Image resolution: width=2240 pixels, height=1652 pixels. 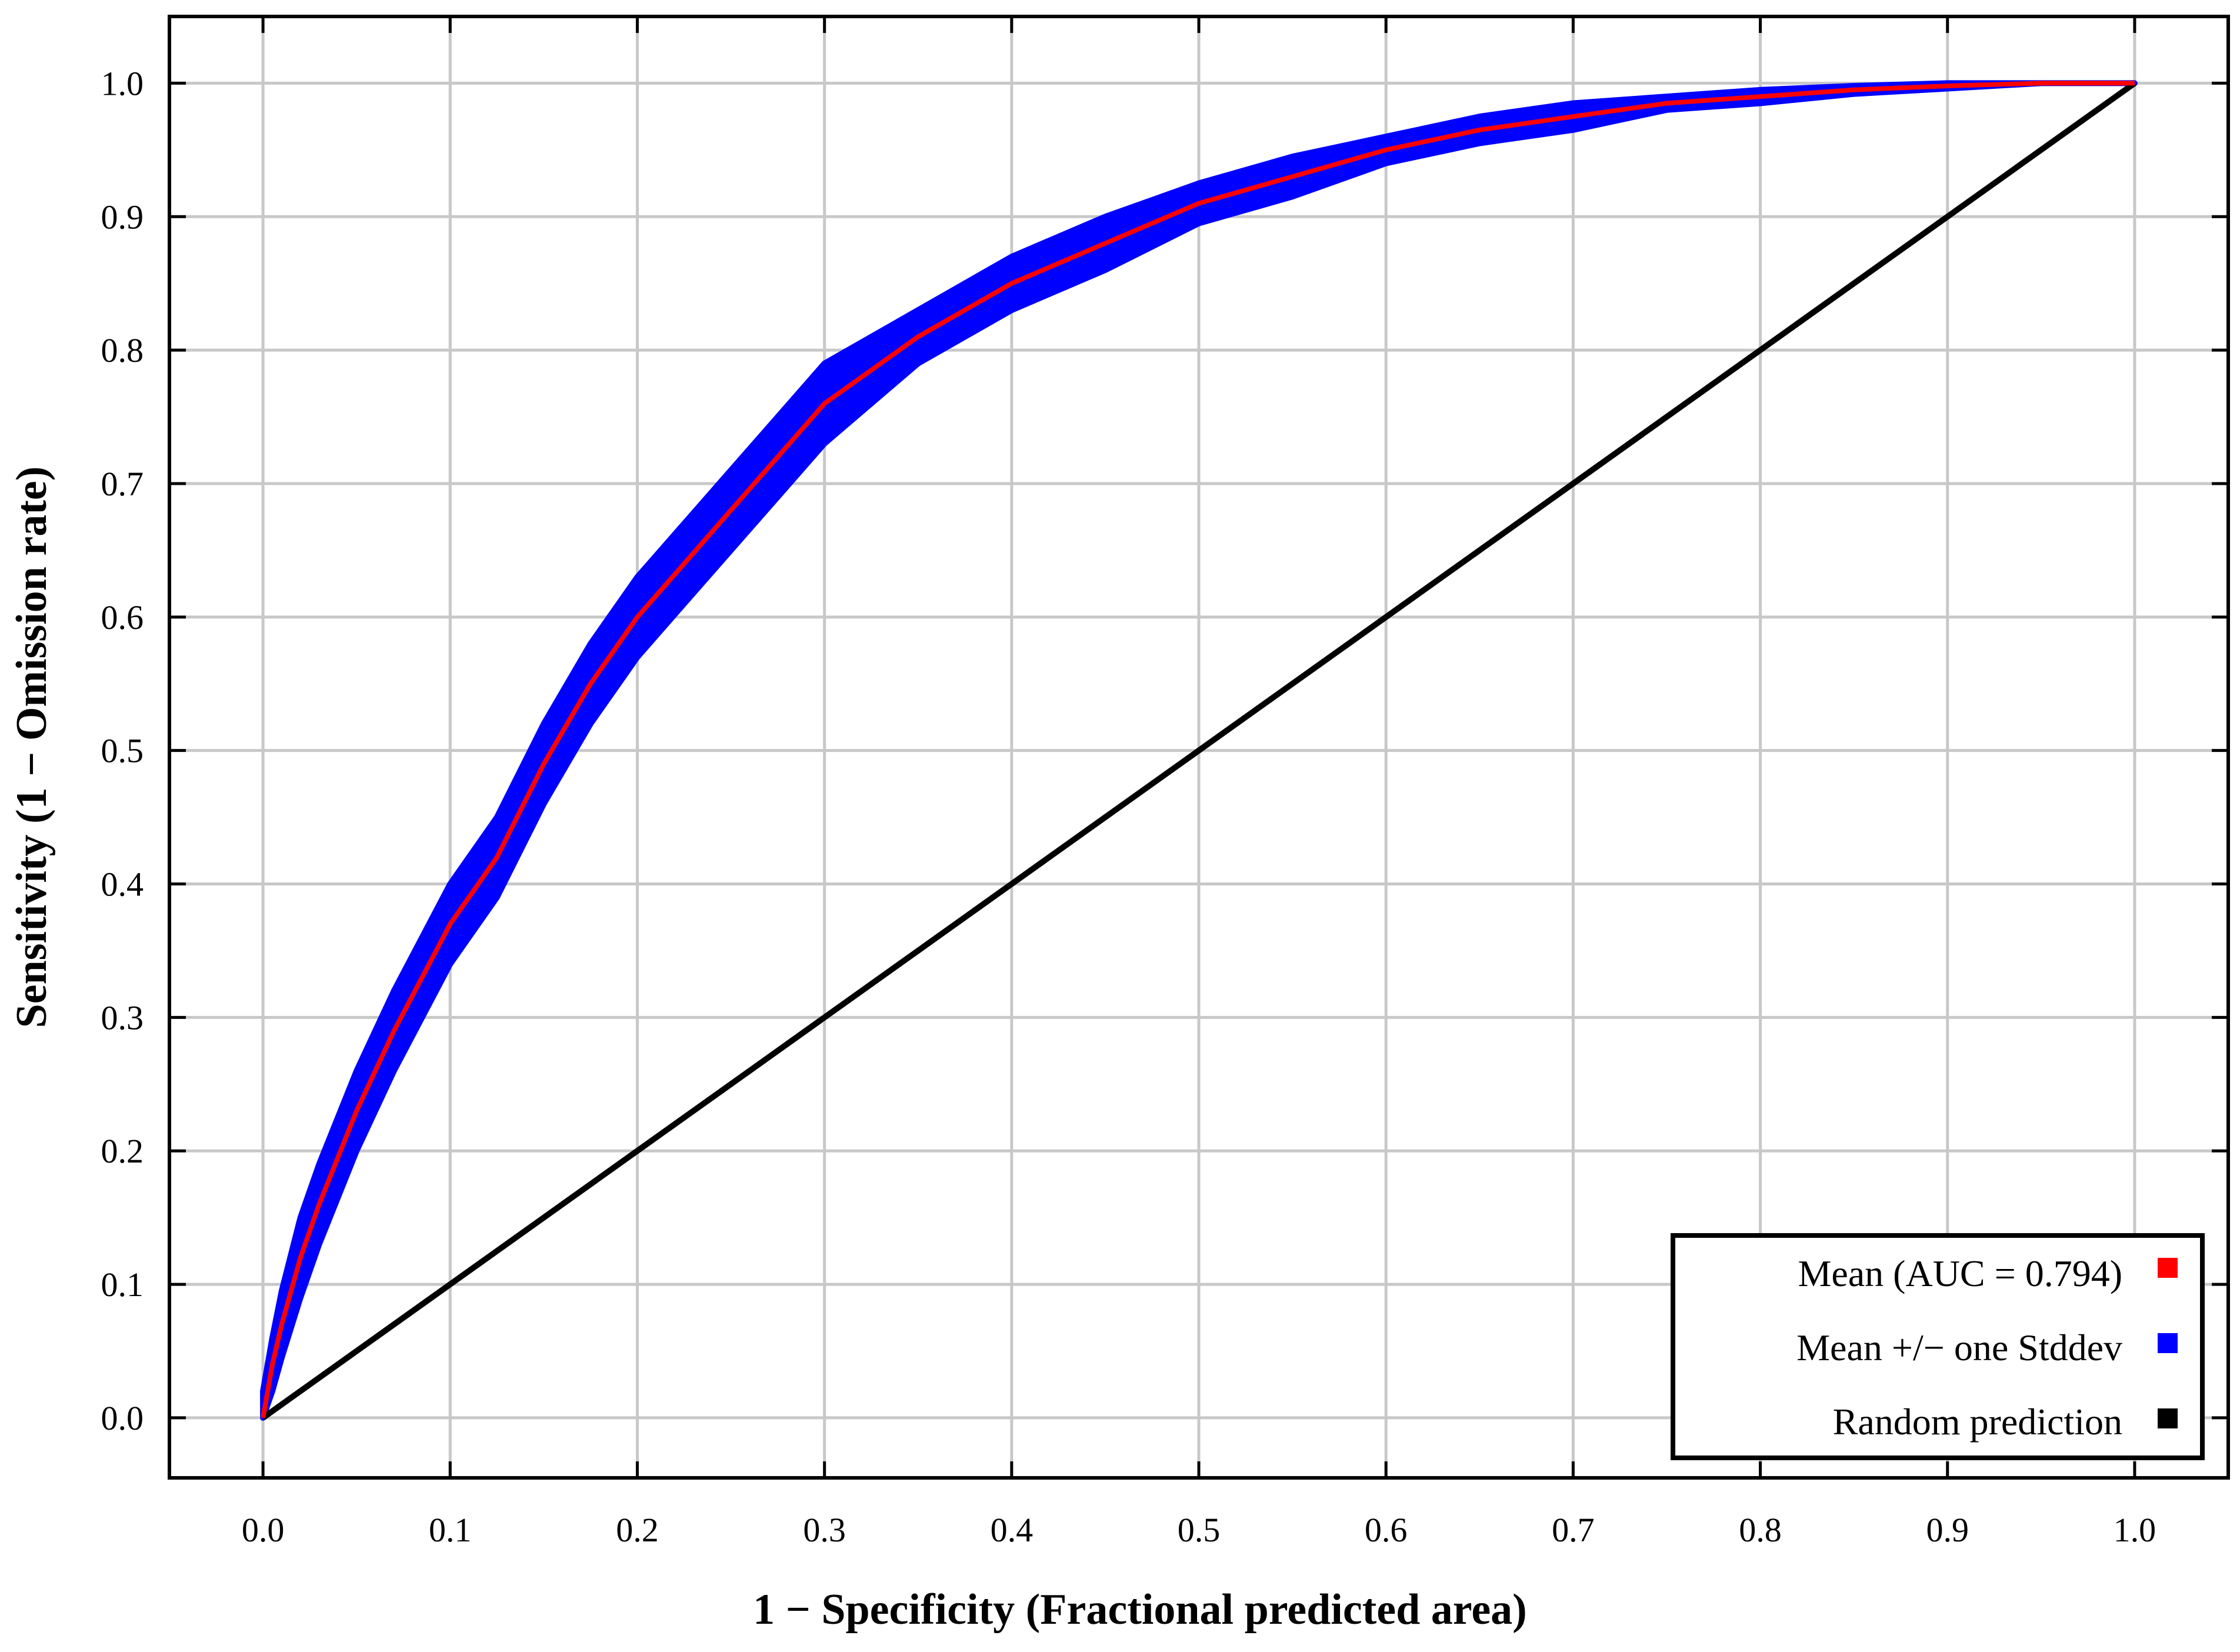 I want to click on y-tick-label: 0.8, so click(x=122, y=350).